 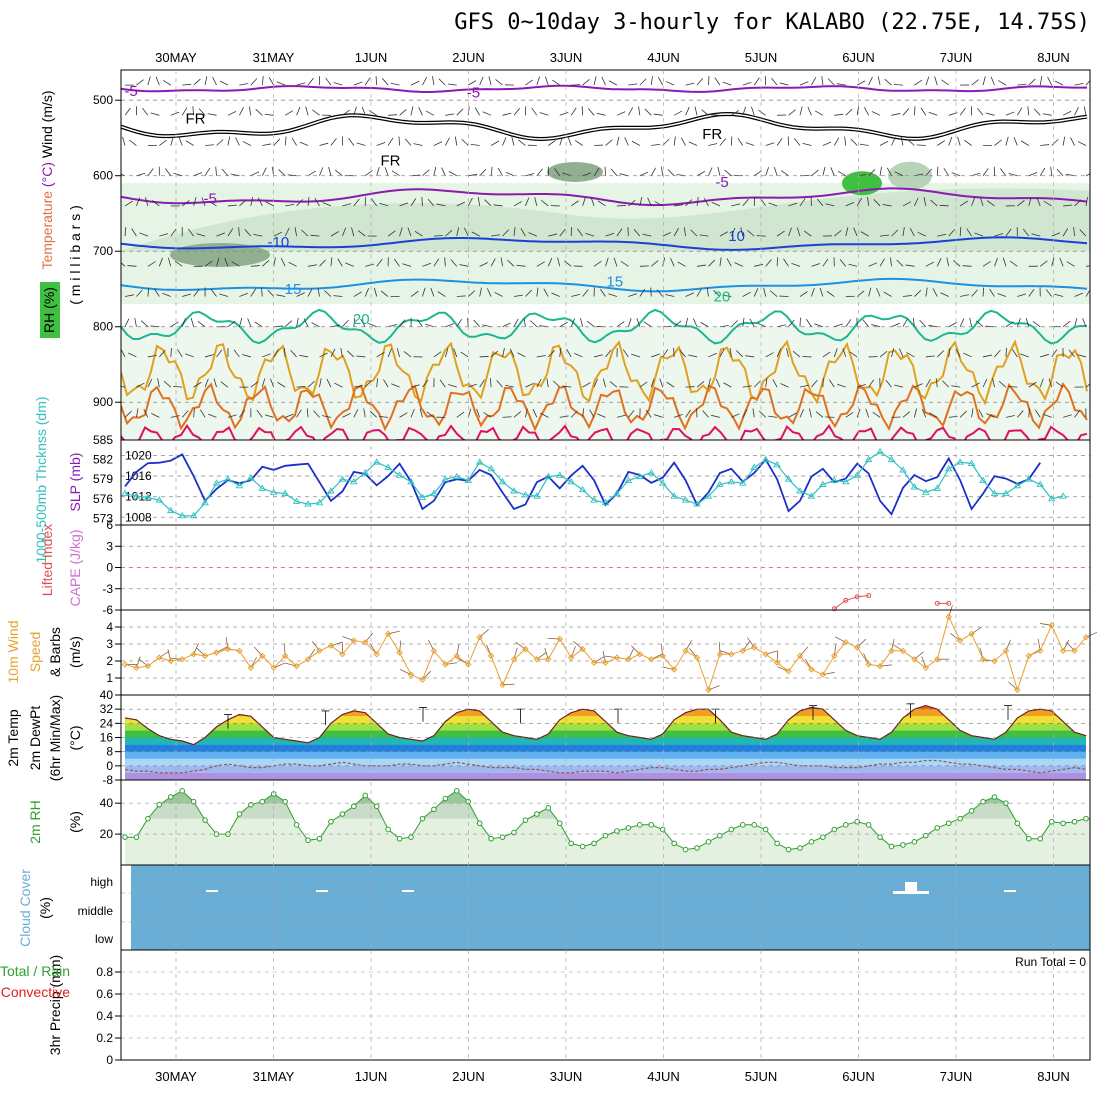 What do you see at coordinates (858, 57) in the screenshot?
I see `date-label-top: 6JUN` at bounding box center [858, 57].